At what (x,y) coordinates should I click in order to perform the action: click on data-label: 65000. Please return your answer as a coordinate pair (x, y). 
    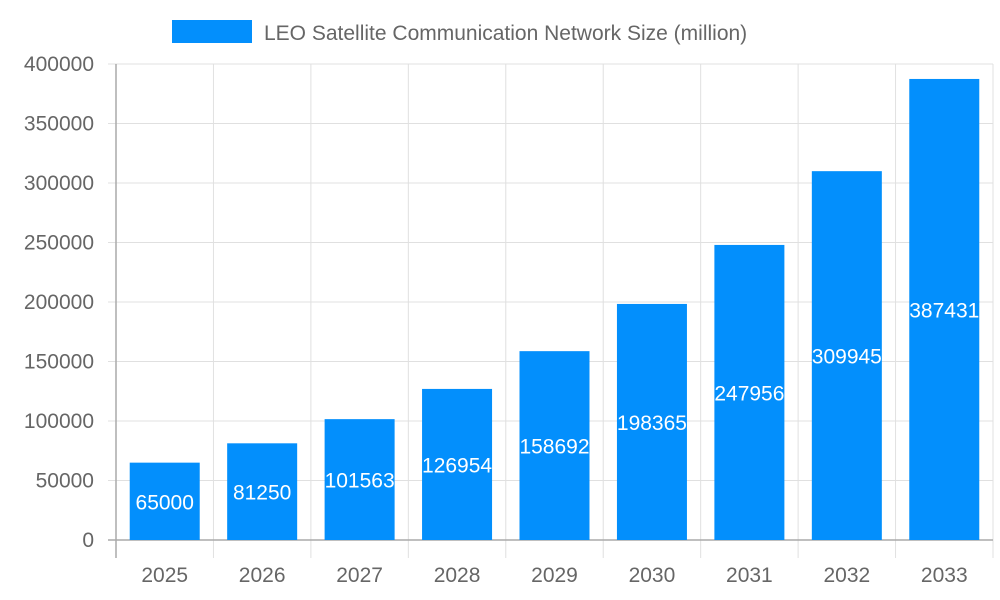
    Looking at the image, I should click on (165, 502).